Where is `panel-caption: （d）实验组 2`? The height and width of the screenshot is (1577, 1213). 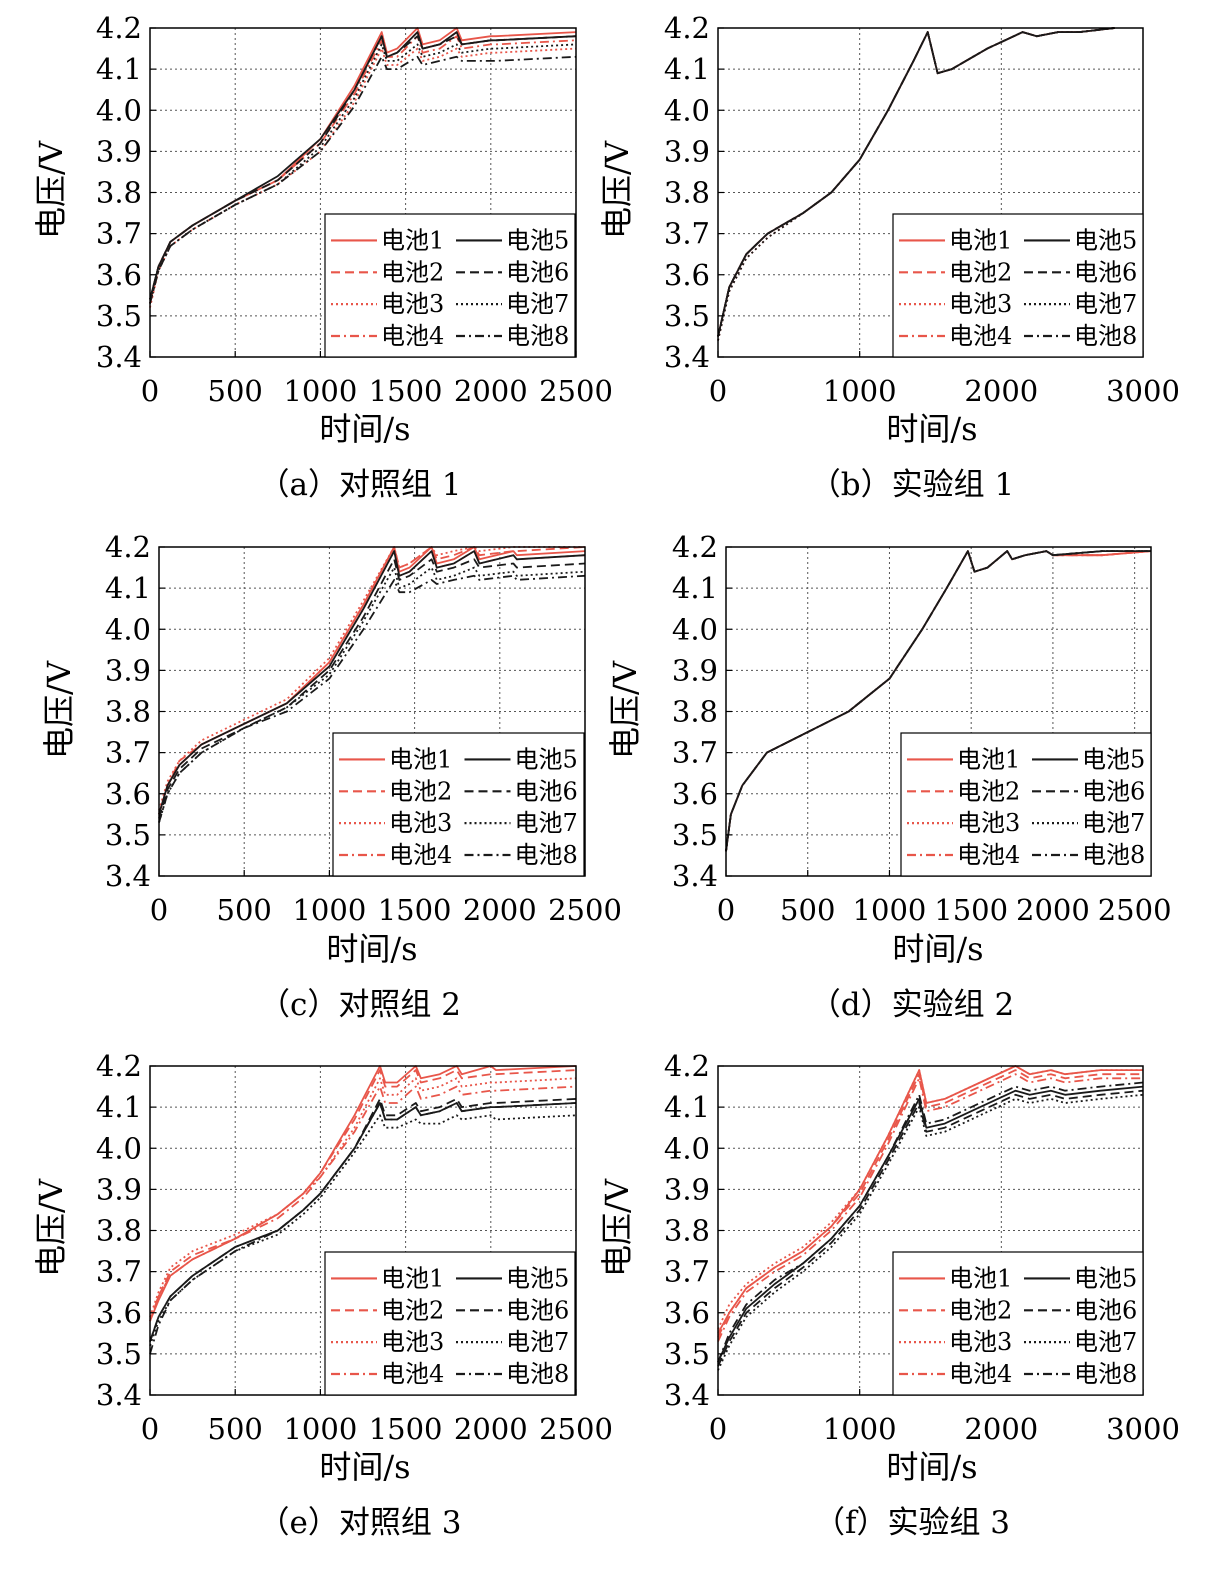 panel-caption: （d）实验组 2 is located at coordinates (912, 1005).